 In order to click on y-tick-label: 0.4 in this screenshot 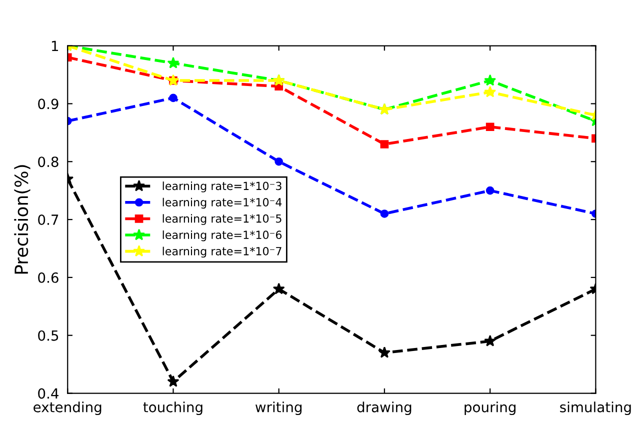, I will do `click(48, 393)`.